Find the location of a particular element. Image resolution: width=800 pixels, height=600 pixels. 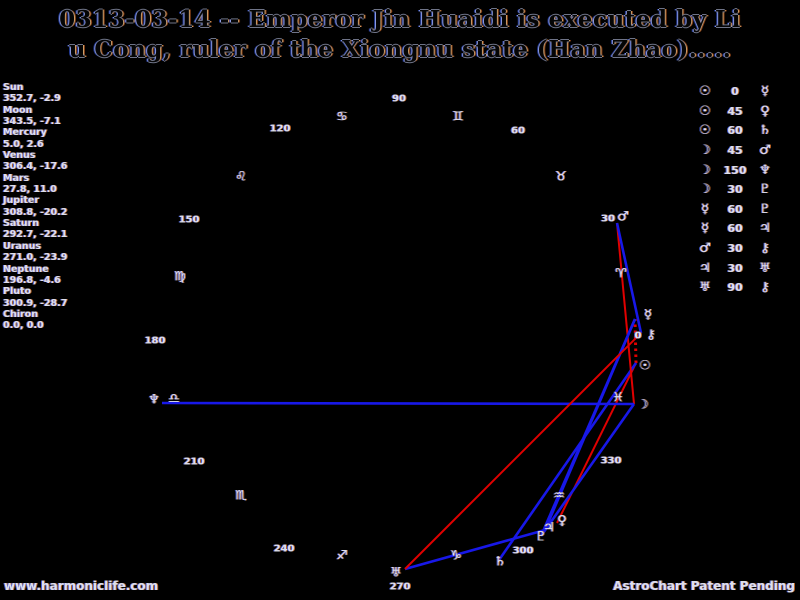

aspect-row-sun-saturn: ☉ 60 ♄ is located at coordinates (735, 131).